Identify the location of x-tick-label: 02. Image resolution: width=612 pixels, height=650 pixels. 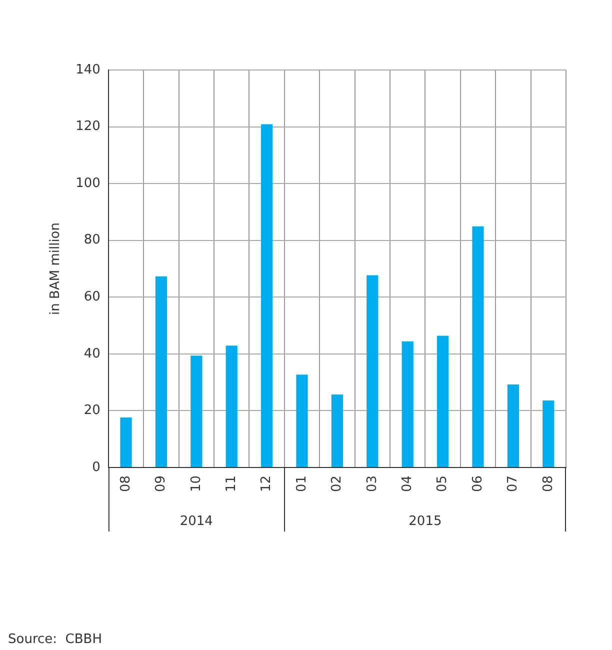
(337, 483).